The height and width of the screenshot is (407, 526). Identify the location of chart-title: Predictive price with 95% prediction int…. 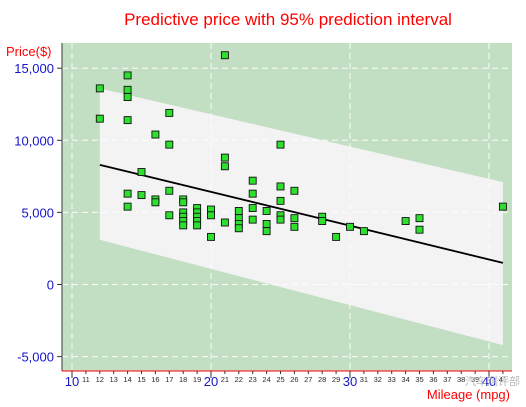
(288, 19).